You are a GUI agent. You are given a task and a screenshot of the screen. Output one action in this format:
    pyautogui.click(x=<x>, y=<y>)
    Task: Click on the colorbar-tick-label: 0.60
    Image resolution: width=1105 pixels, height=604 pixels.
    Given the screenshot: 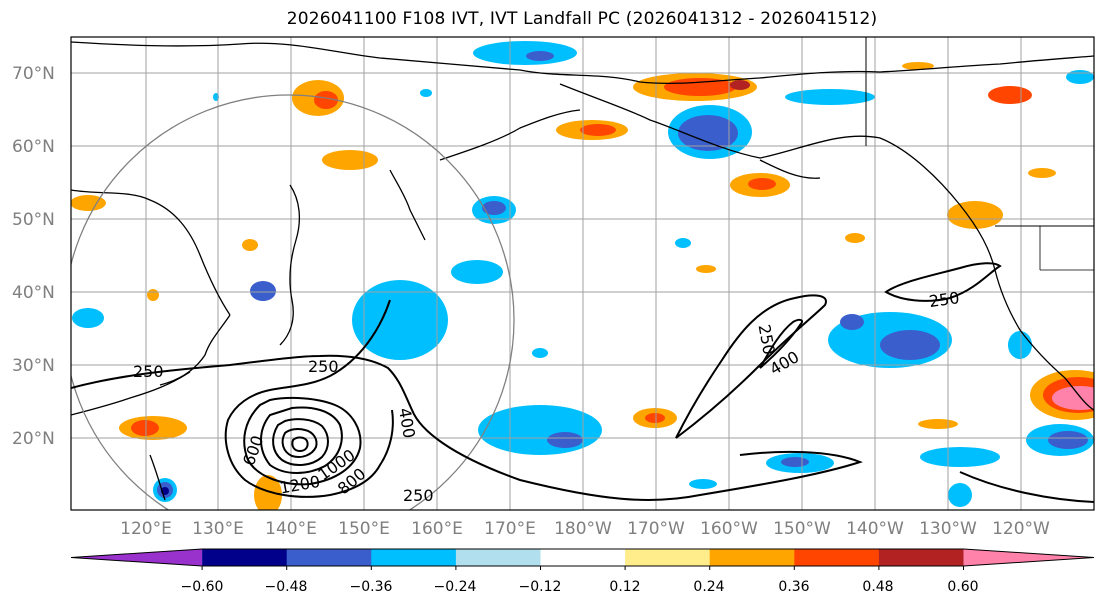 What is the action you would take?
    pyautogui.click(x=962, y=587)
    